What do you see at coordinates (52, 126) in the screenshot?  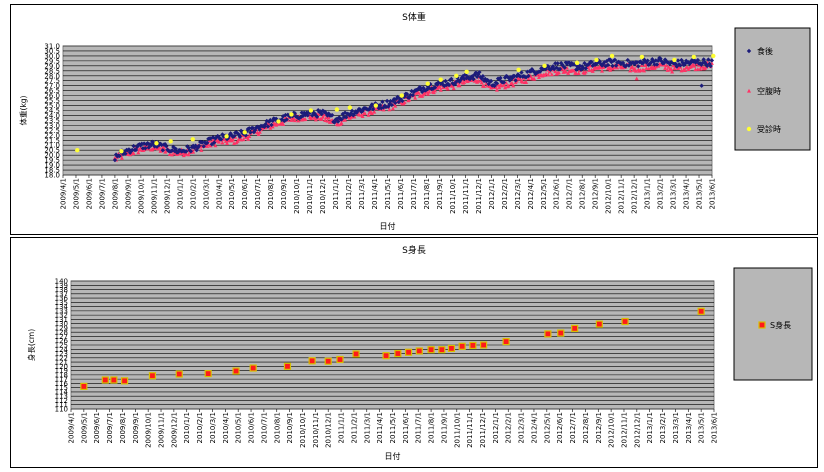 I see `y-tick-label: 23.0` at bounding box center [52, 126].